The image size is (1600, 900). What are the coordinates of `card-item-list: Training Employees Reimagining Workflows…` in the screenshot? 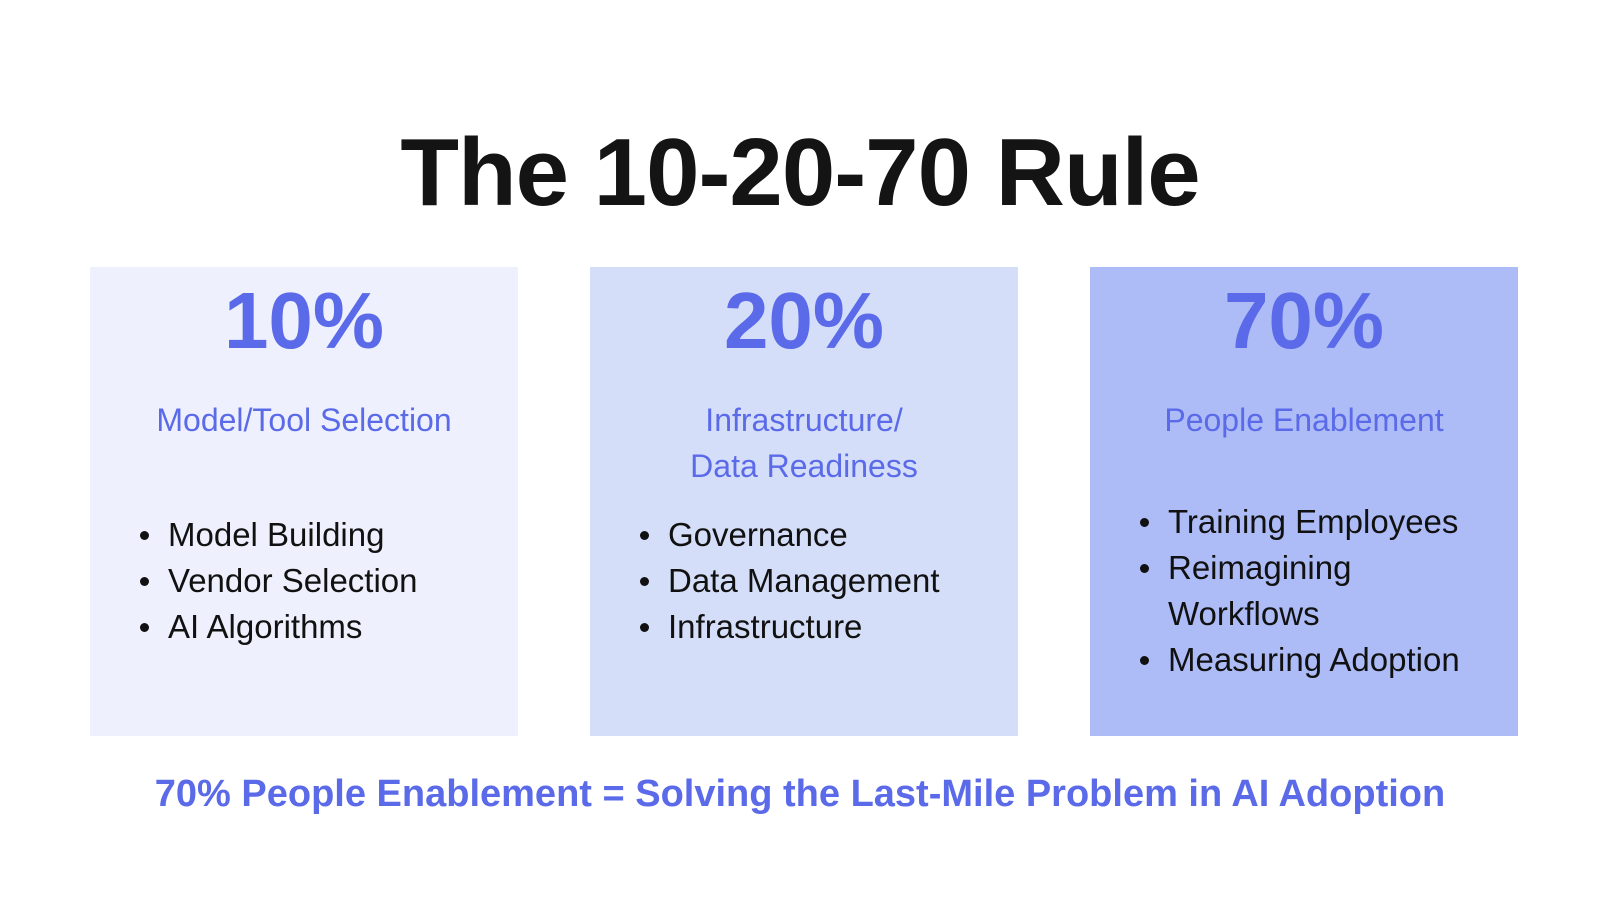 It's located at (1303, 591).